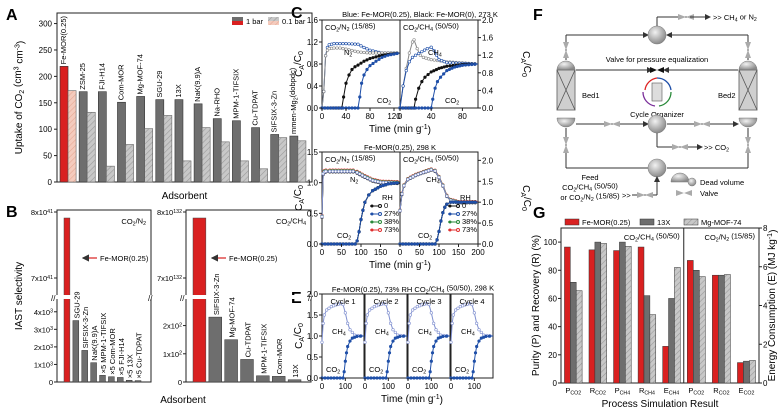 This screenshot has width=779, height=413. I want to click on bed1-label: Bed1, so click(591, 95).